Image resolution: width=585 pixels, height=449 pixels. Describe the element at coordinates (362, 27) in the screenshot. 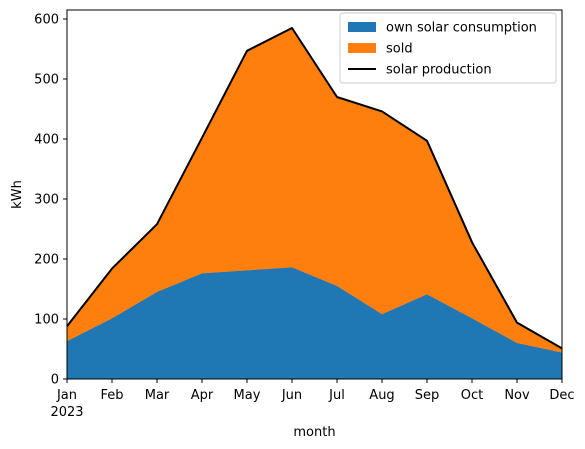

I see `legend-swatch-own-solar-consumption` at that location.